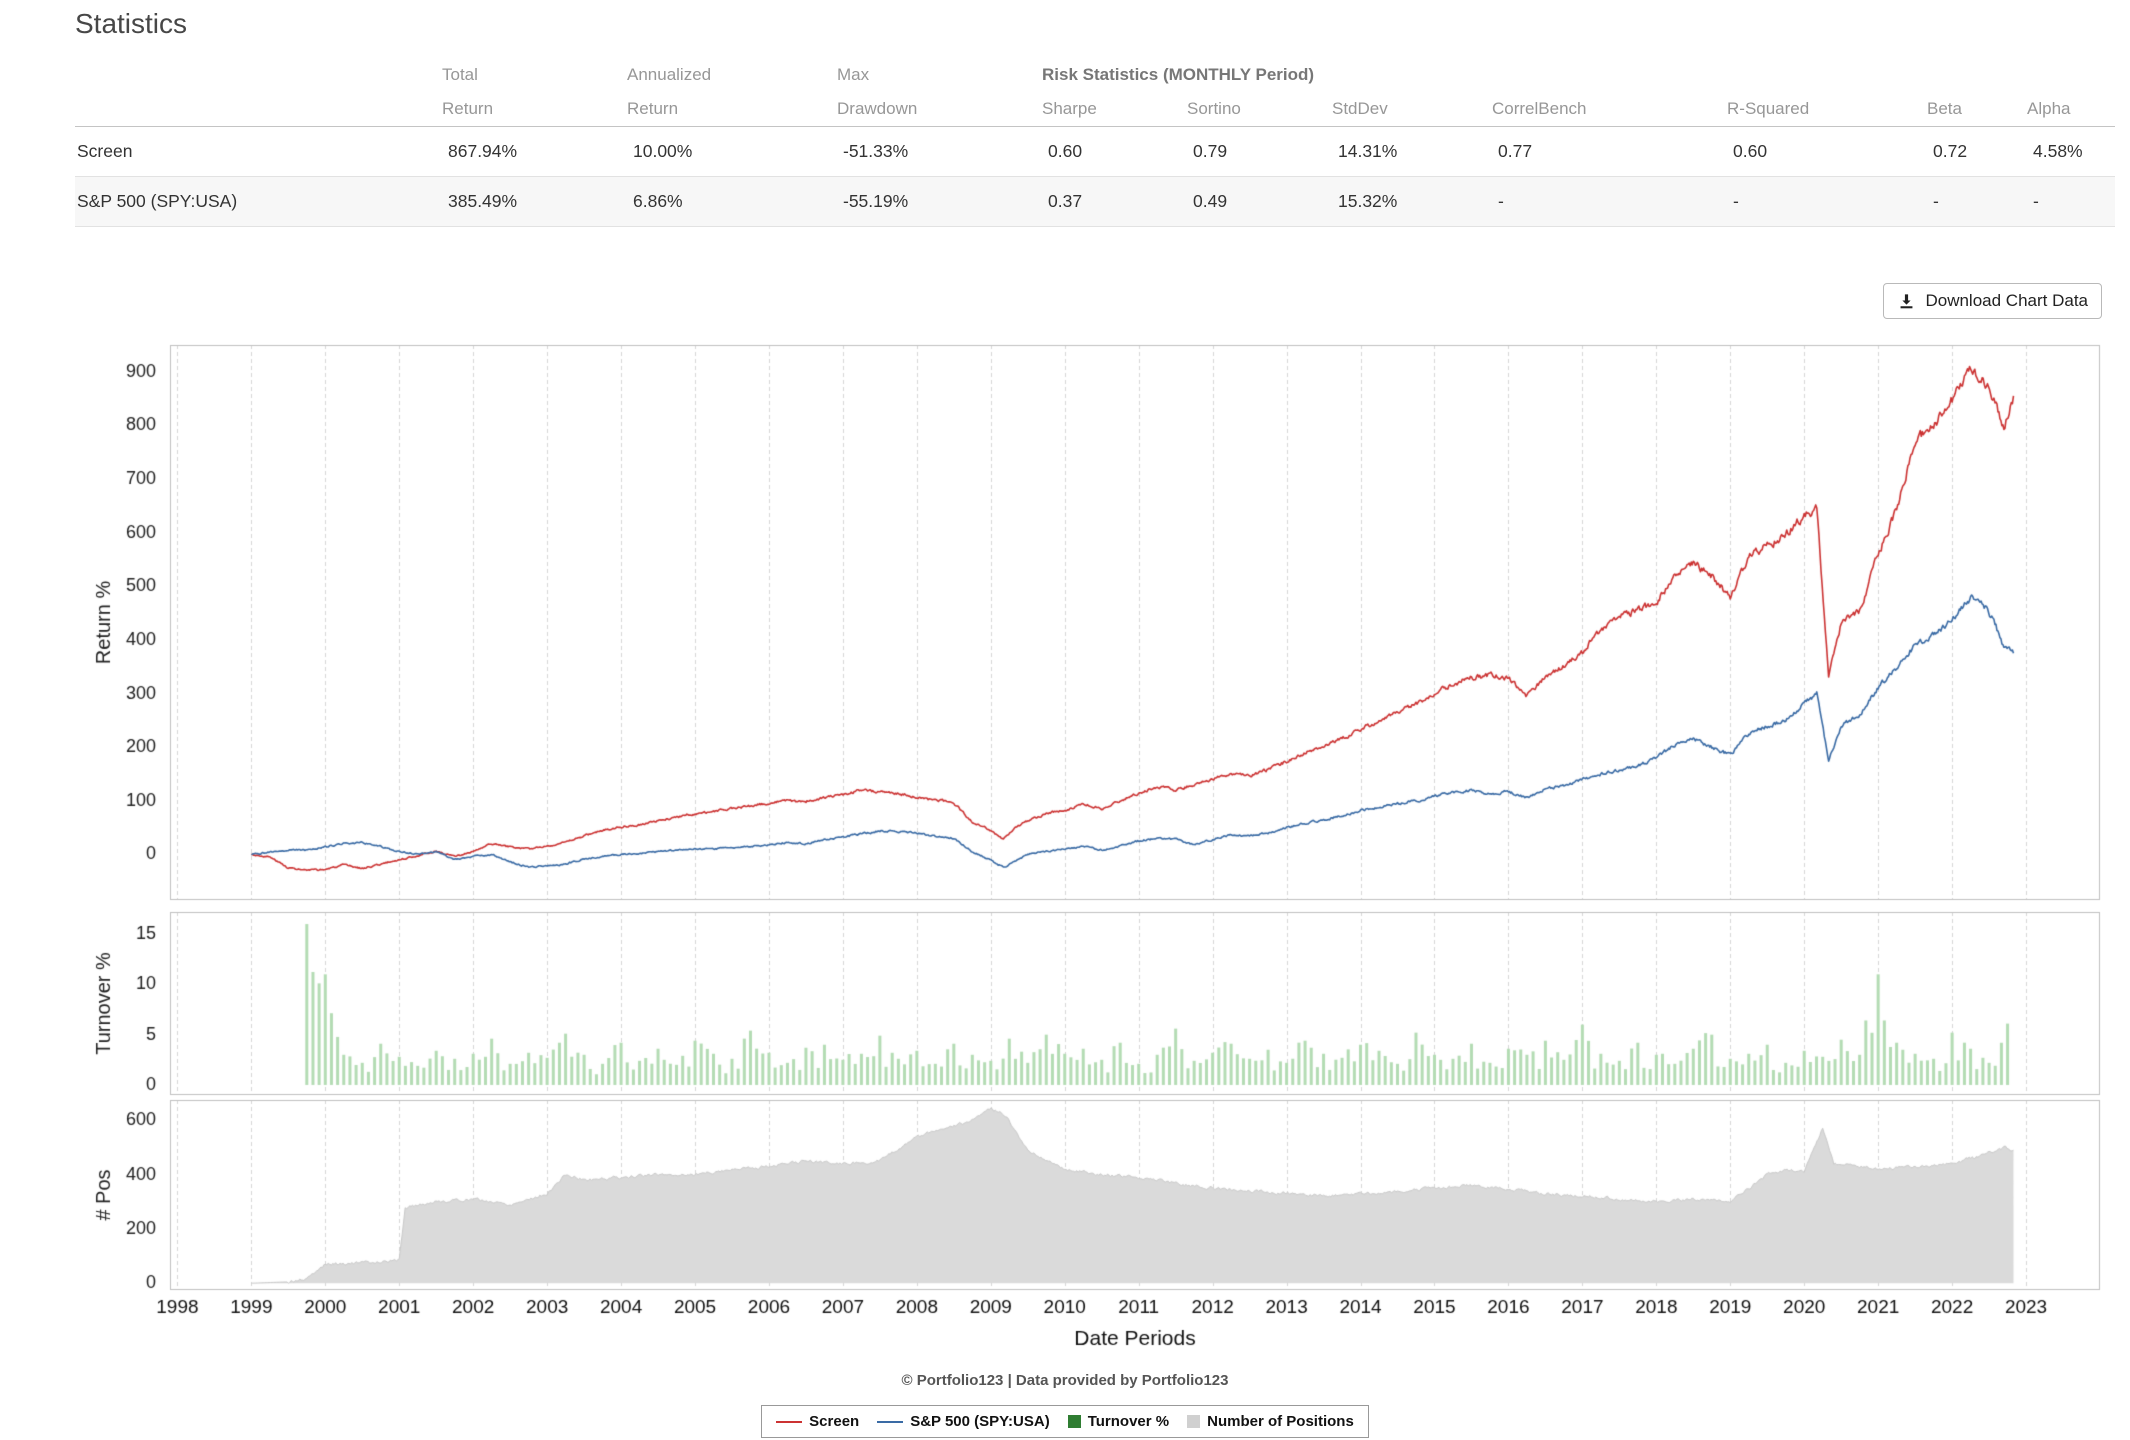 Image resolution: width=2130 pixels, height=1440 pixels. What do you see at coordinates (2049, 108) in the screenshot?
I see `header-alpha: Alpha` at bounding box center [2049, 108].